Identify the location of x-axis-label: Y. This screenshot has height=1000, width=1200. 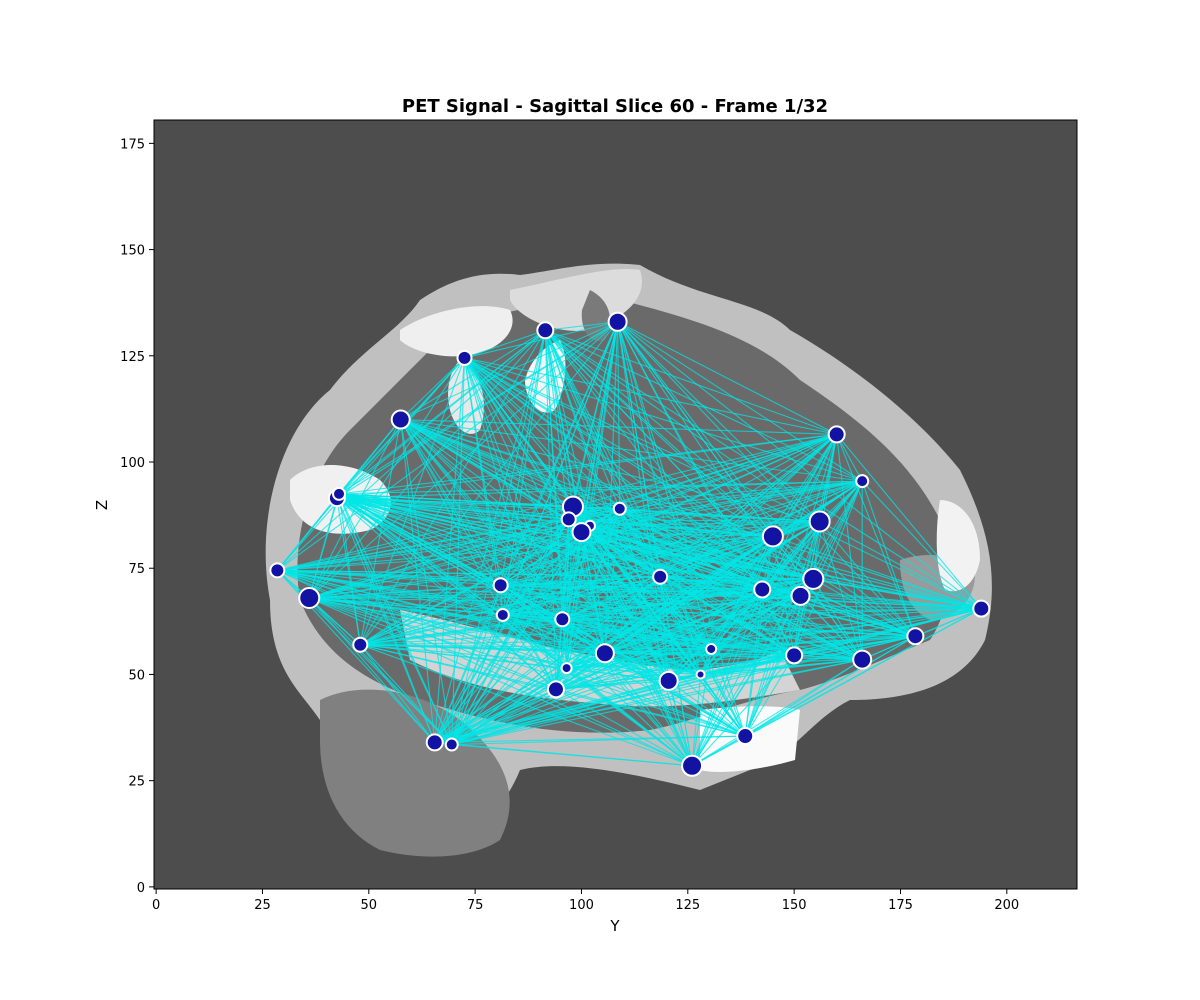
(614, 926).